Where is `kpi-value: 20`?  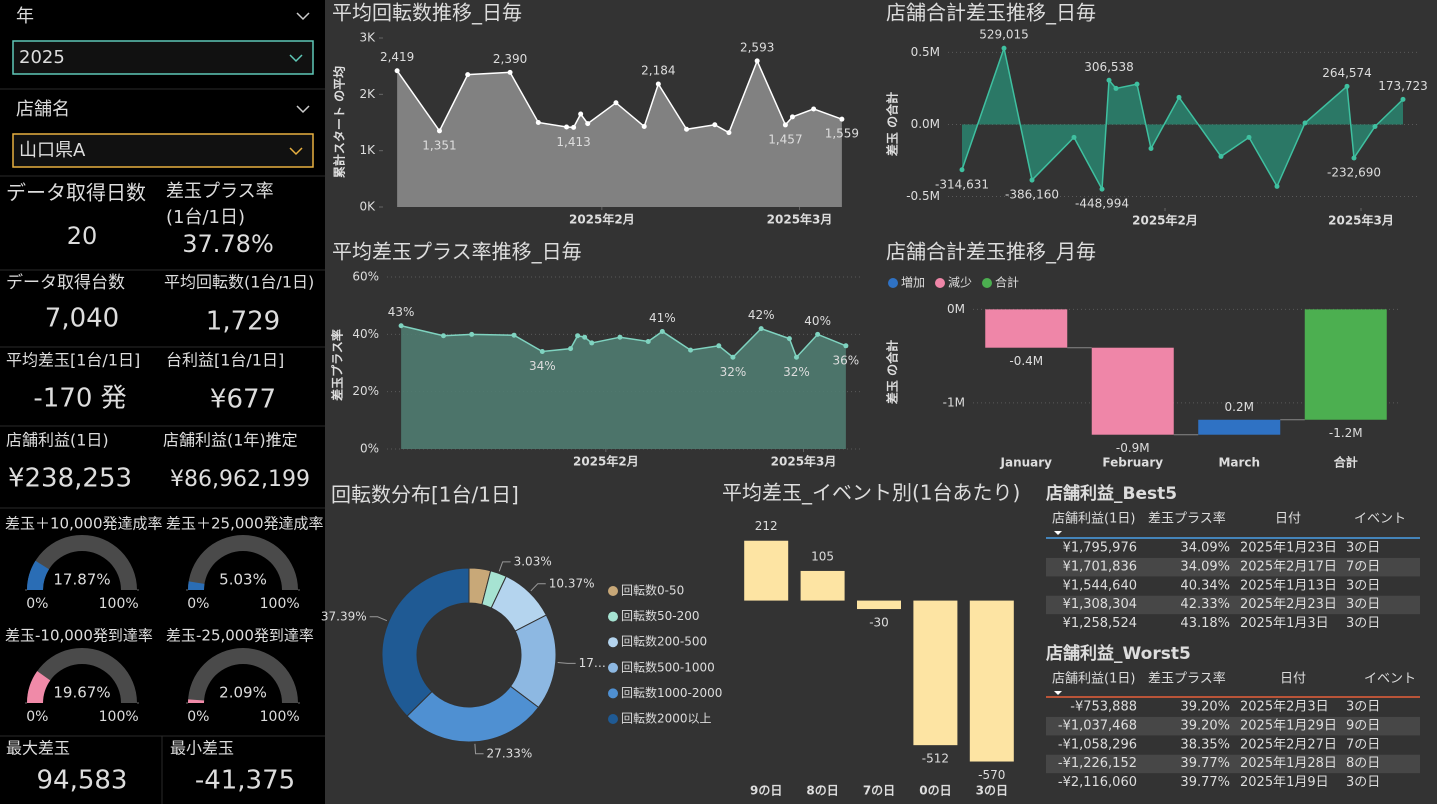 kpi-value: 20 is located at coordinates (82, 236).